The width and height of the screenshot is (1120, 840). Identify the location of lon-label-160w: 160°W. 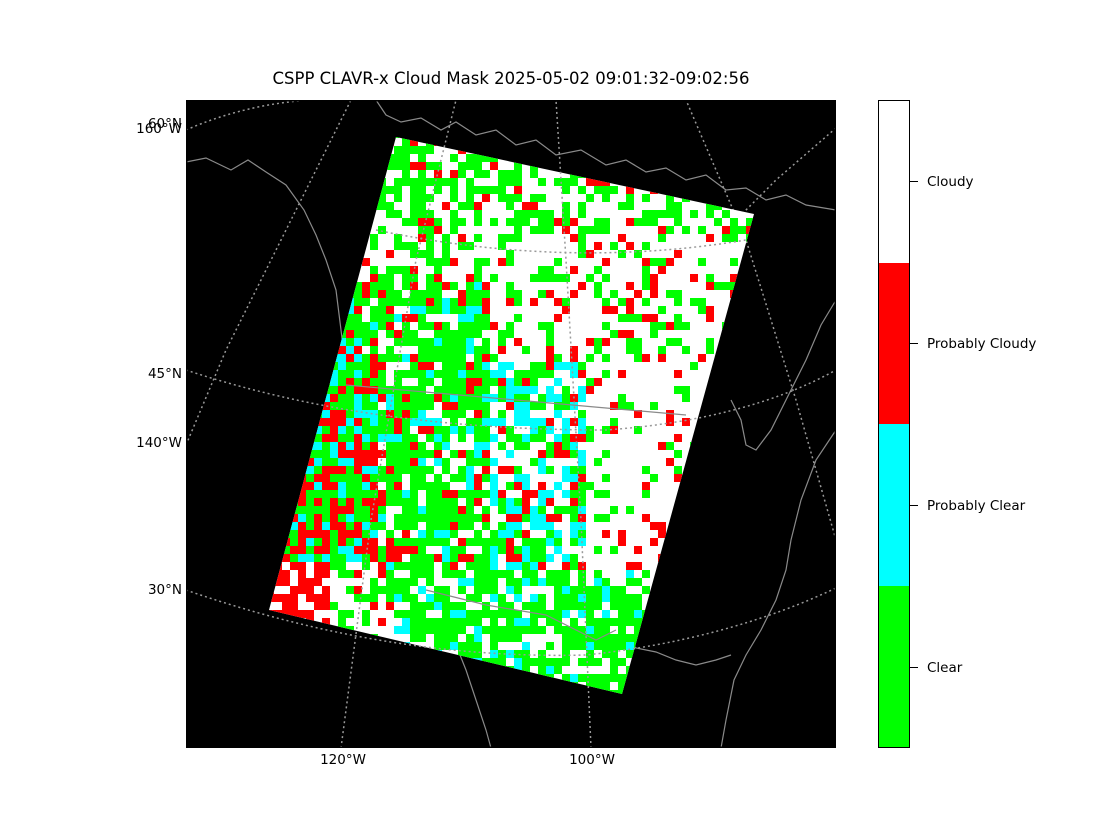
(159, 129).